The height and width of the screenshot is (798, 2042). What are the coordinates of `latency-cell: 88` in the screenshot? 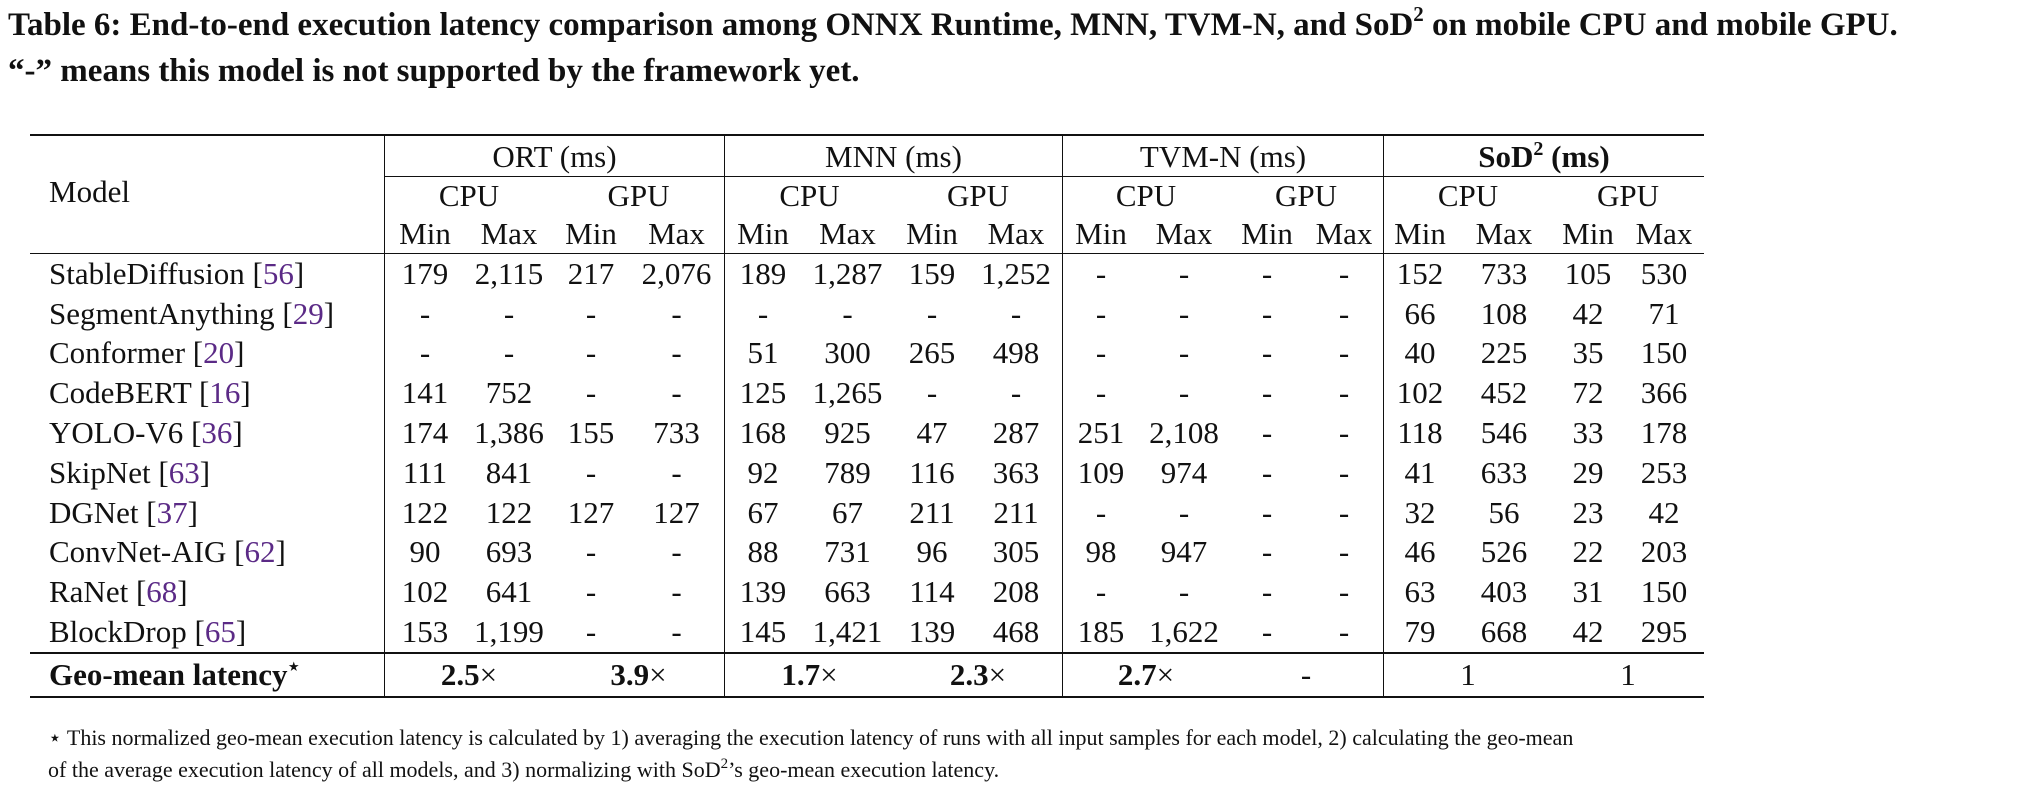 It's located at (762, 552).